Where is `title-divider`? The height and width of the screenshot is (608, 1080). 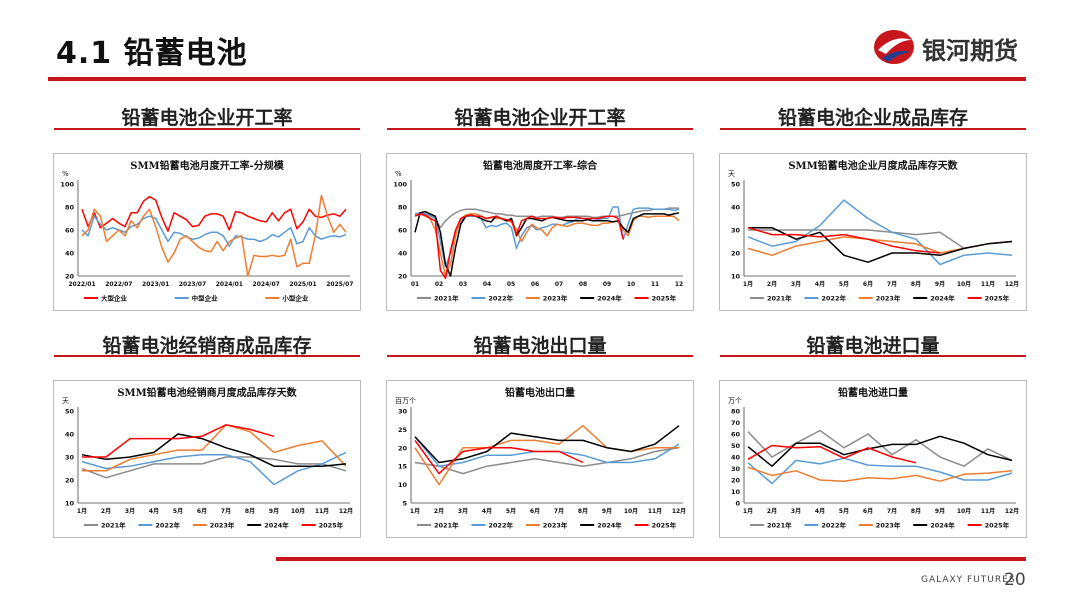
title-divider is located at coordinates (537, 79).